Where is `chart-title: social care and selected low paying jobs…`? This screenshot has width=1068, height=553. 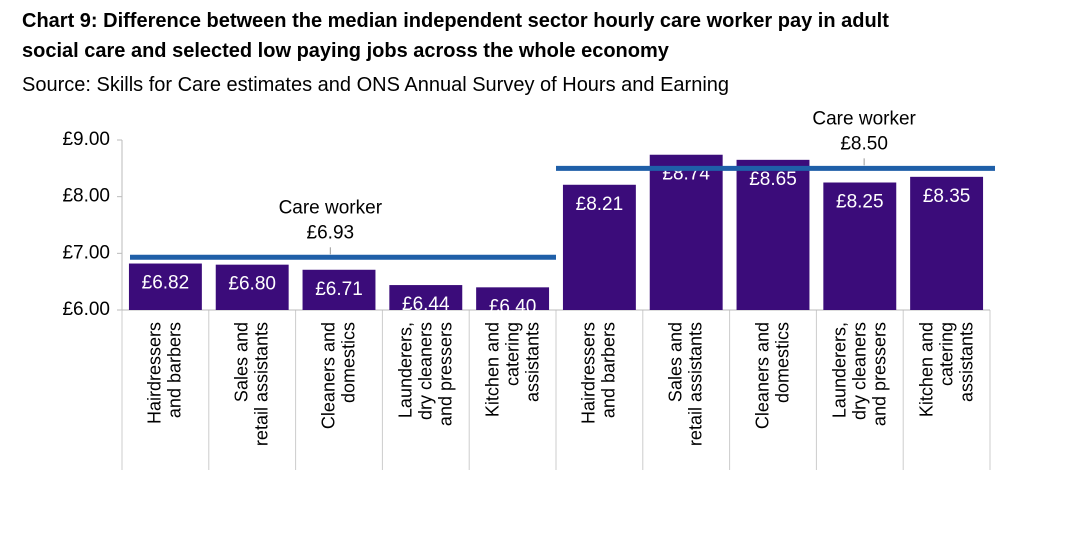 chart-title: social care and selected low paying jobs… is located at coordinates (345, 51).